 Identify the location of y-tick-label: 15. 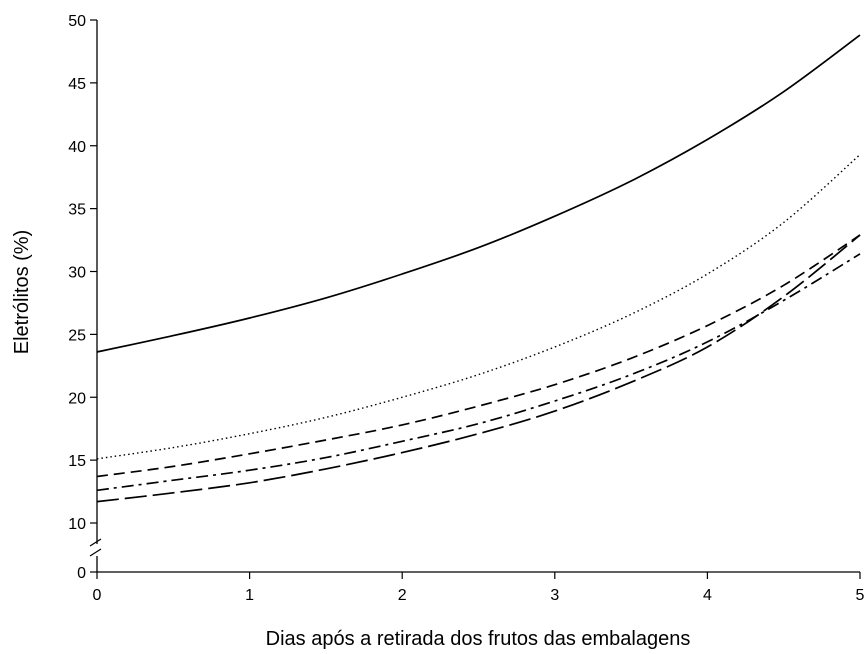
(77, 461).